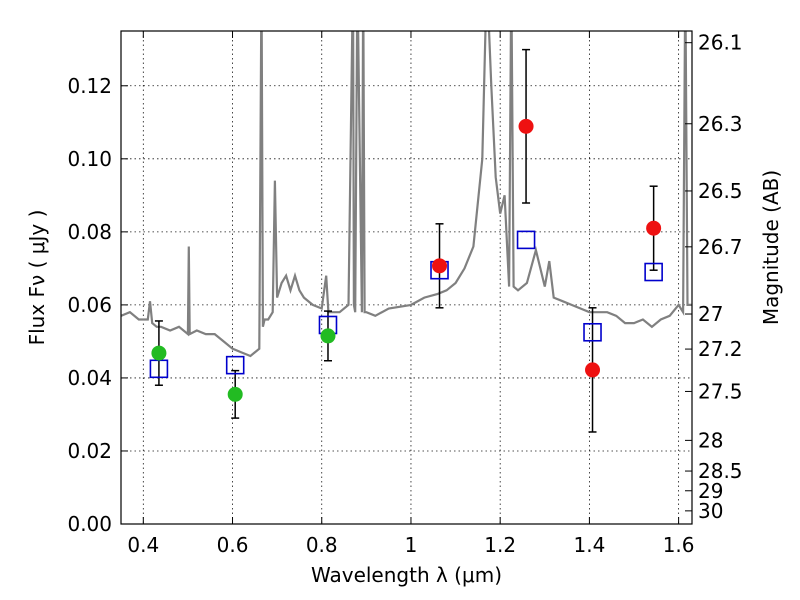 The image size is (800, 600). I want to click on mag-tick-label: 30, so click(710, 511).